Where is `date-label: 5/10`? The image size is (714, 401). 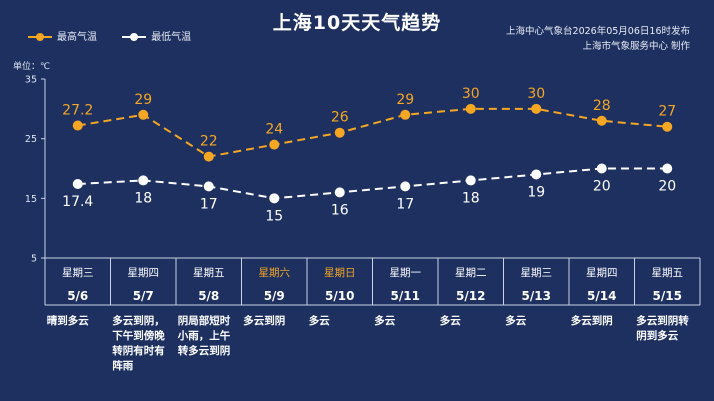 date-label: 5/10 is located at coordinates (340, 296).